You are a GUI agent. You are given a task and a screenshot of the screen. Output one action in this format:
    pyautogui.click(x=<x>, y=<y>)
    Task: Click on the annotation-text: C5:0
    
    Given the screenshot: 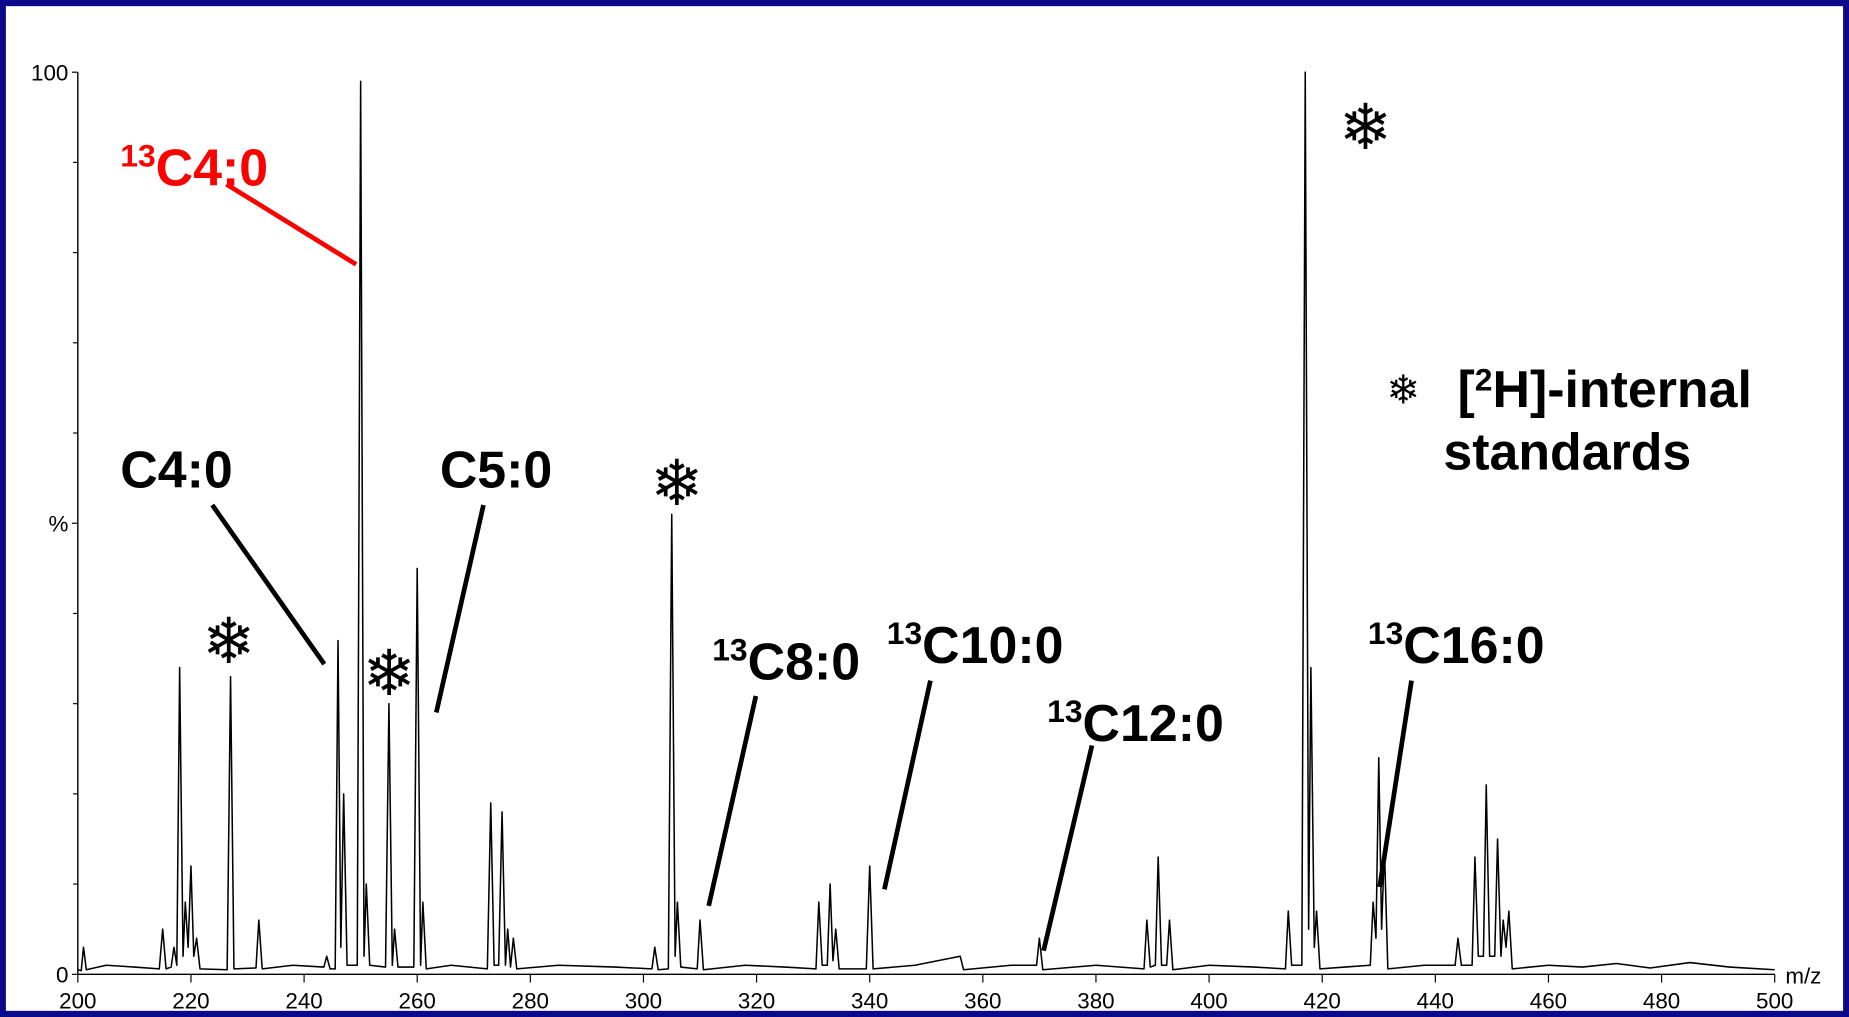 What is the action you would take?
    pyautogui.click(x=496, y=469)
    